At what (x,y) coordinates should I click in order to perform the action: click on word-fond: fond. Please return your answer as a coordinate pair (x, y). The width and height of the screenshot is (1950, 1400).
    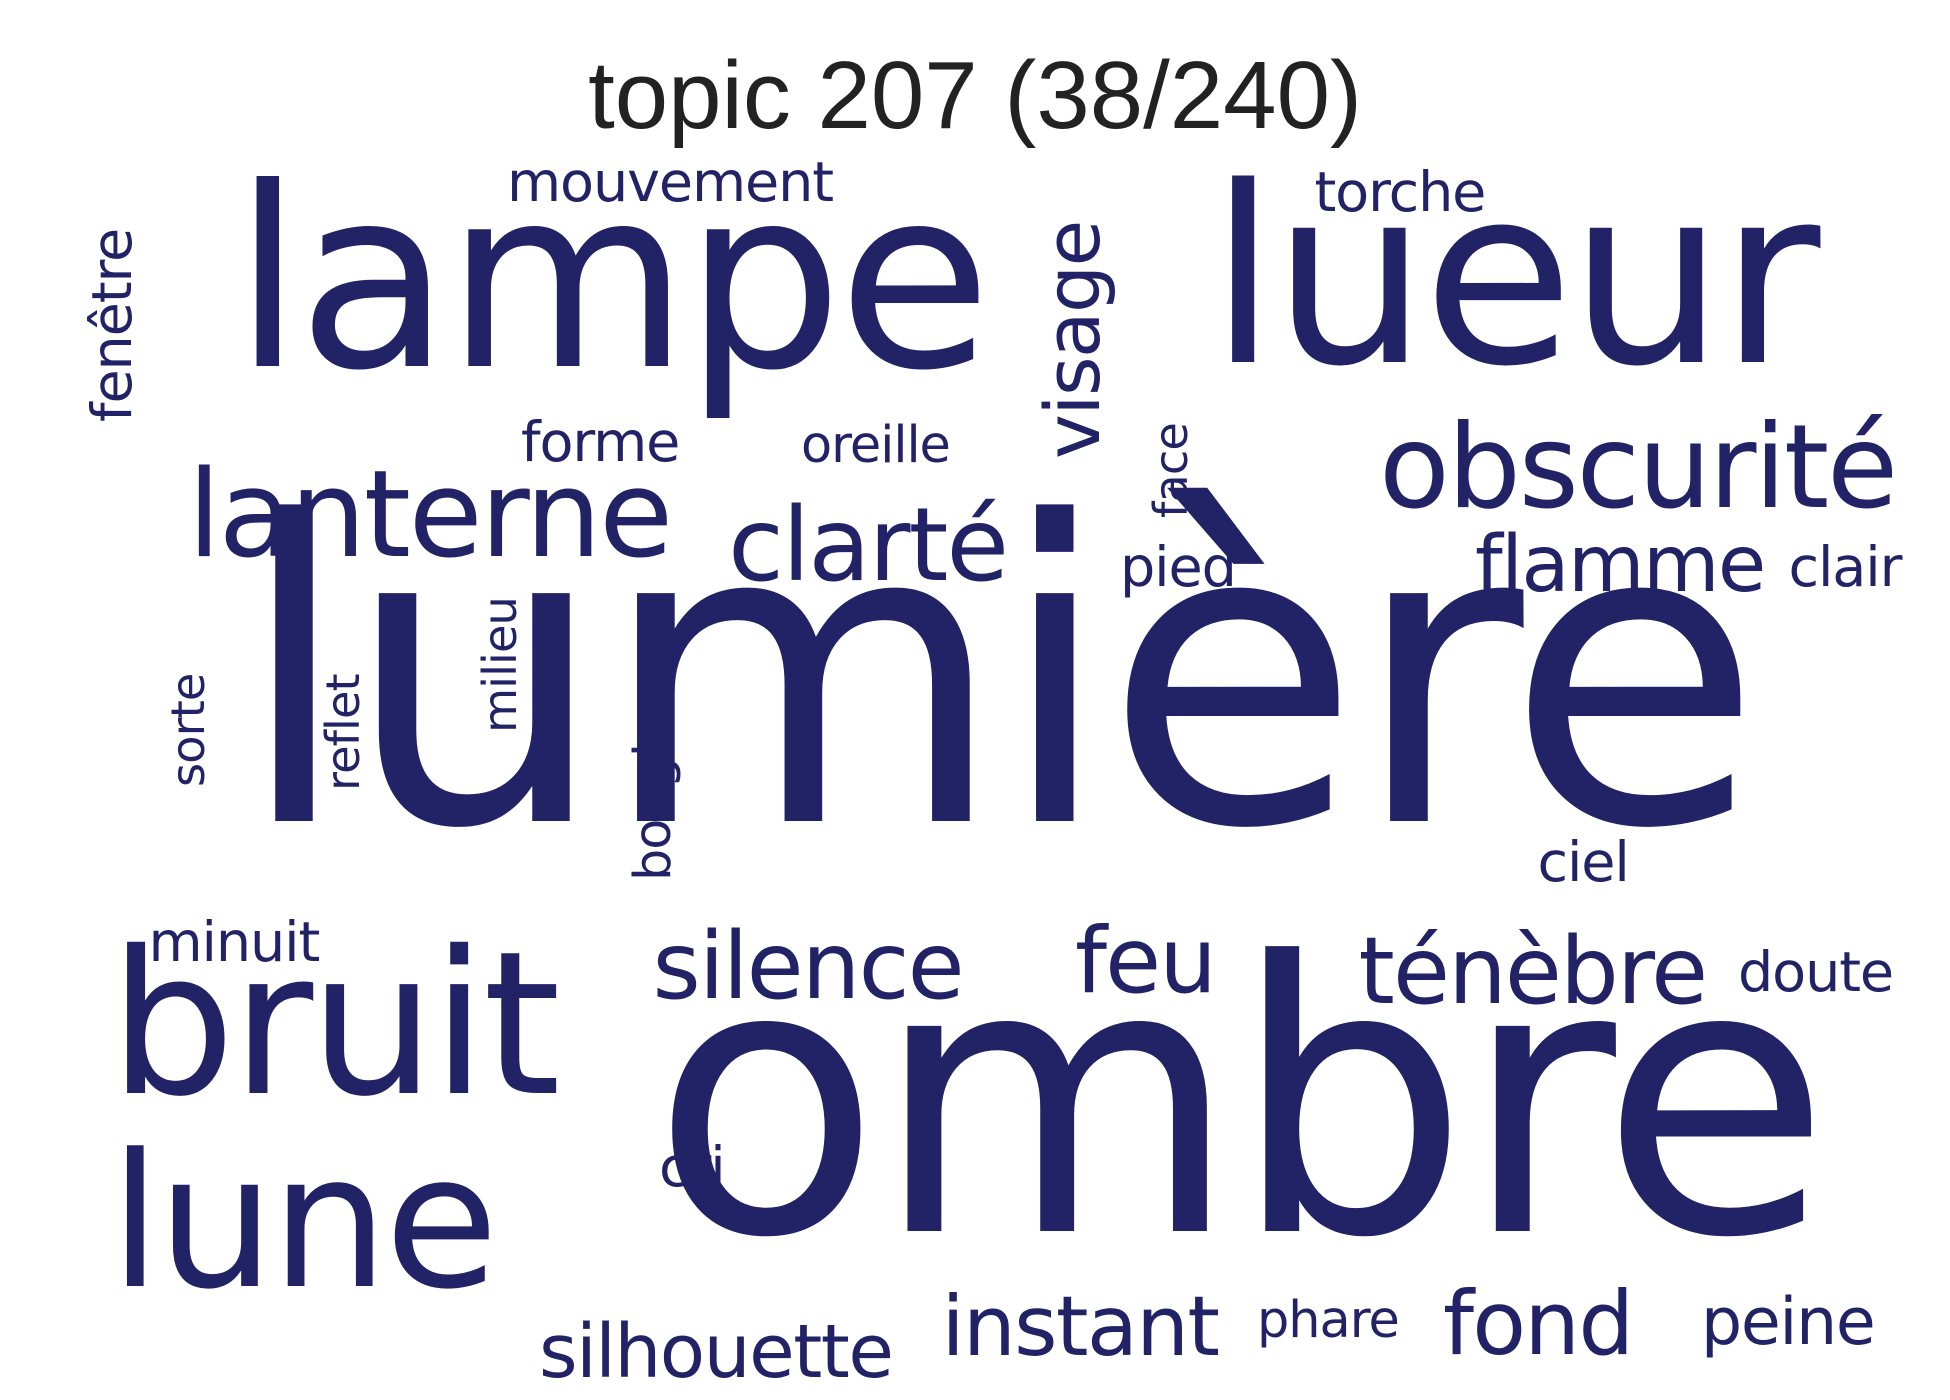
    Looking at the image, I should click on (1538, 1323).